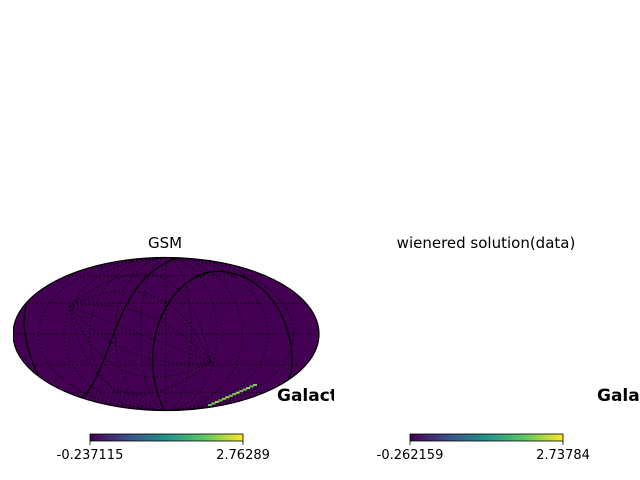 Image resolution: width=640 pixels, height=480 pixels. I want to click on galactic-plane-curve, so click(222, 340).